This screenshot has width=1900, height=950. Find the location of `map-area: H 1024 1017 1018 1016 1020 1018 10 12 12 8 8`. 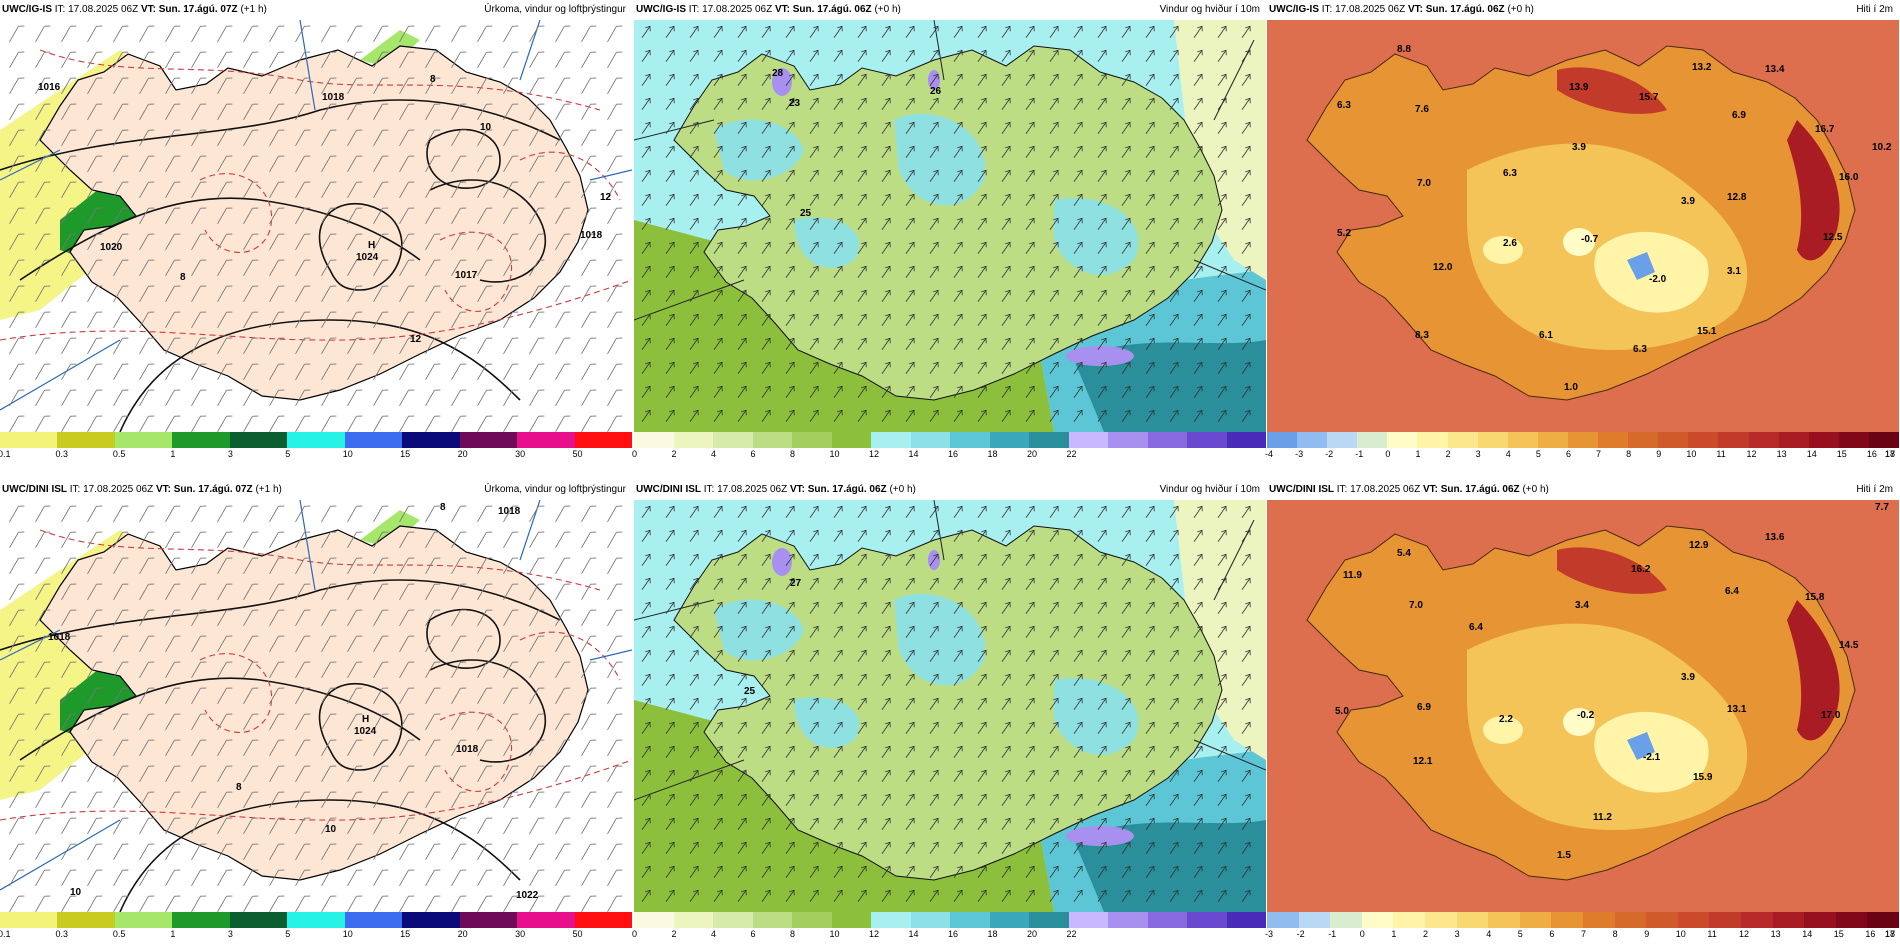

map-area: H 1024 1017 1018 1016 1020 1018 10 12 12 8 8 is located at coordinates (316, 226).